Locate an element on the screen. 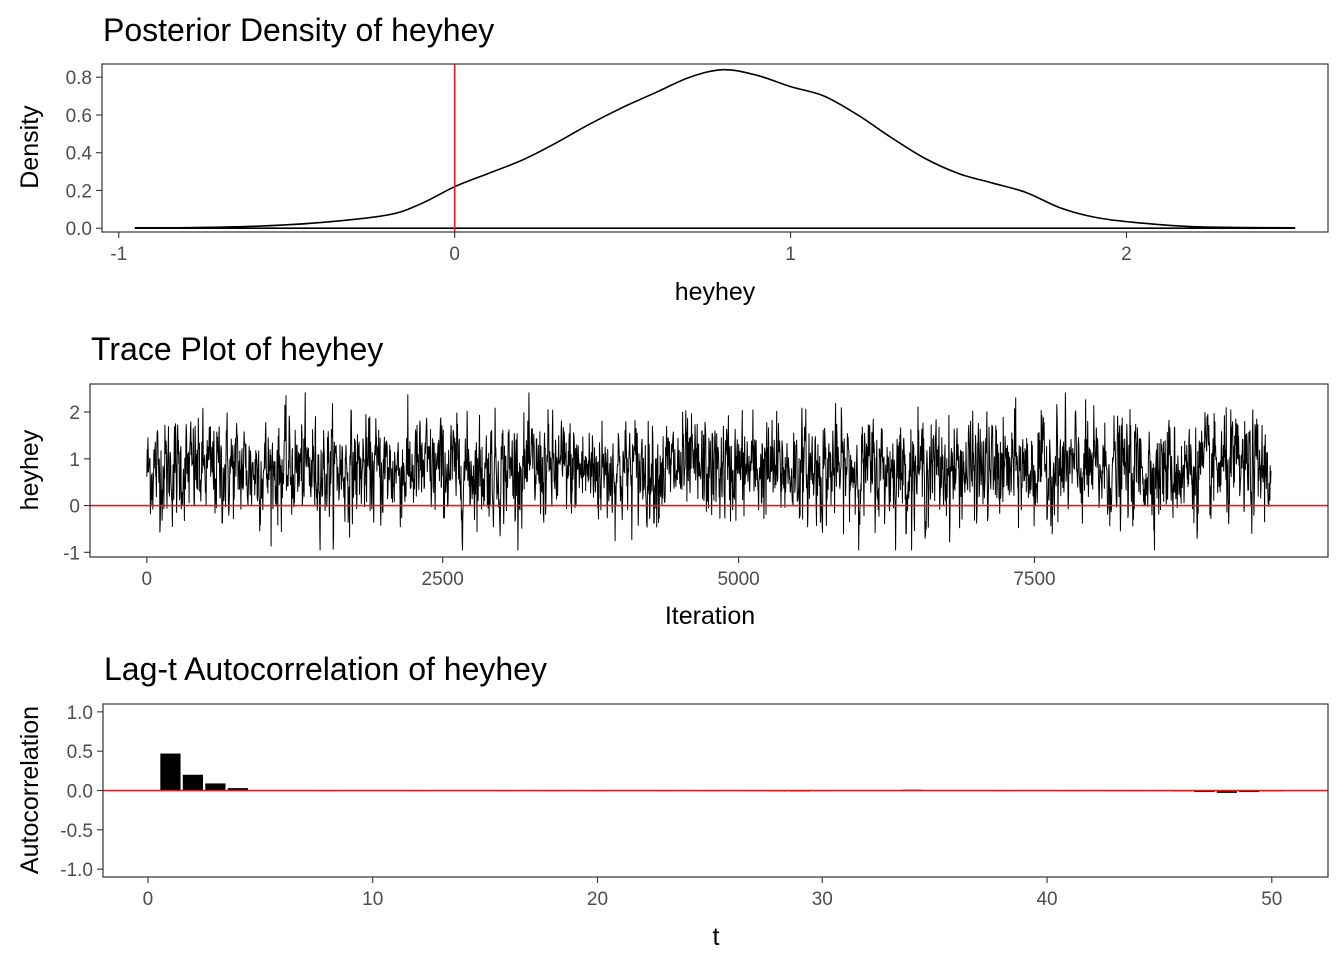 The image size is (1344, 960). trace-y-tick-label: 0 is located at coordinates (74, 507).